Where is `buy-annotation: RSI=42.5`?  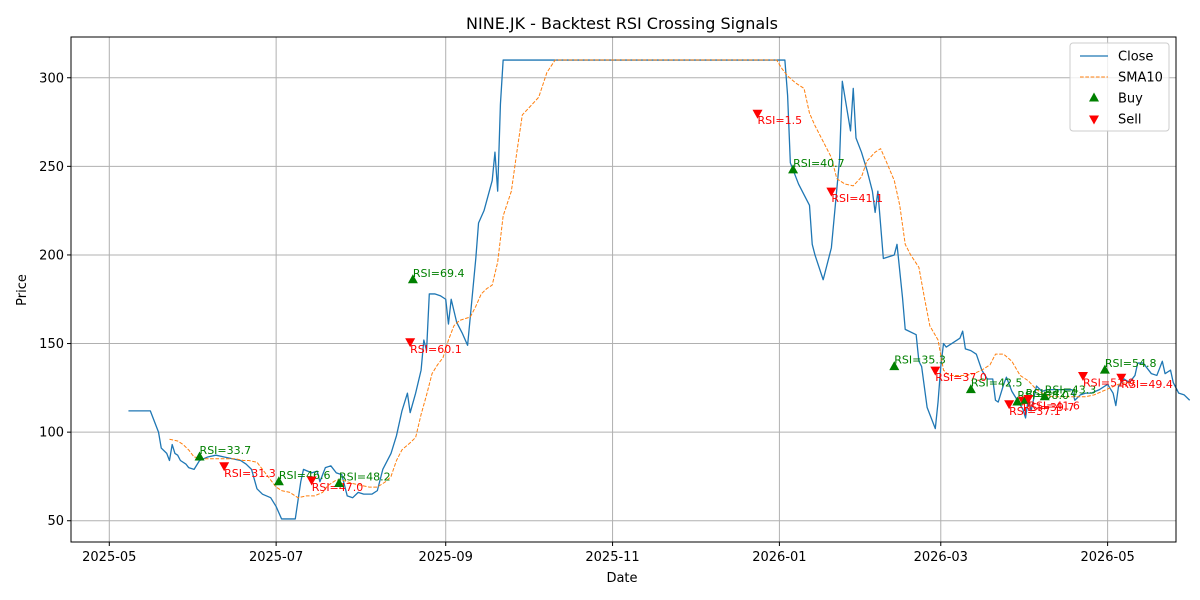
buy-annotation: RSI=42.5 is located at coordinates (997, 383).